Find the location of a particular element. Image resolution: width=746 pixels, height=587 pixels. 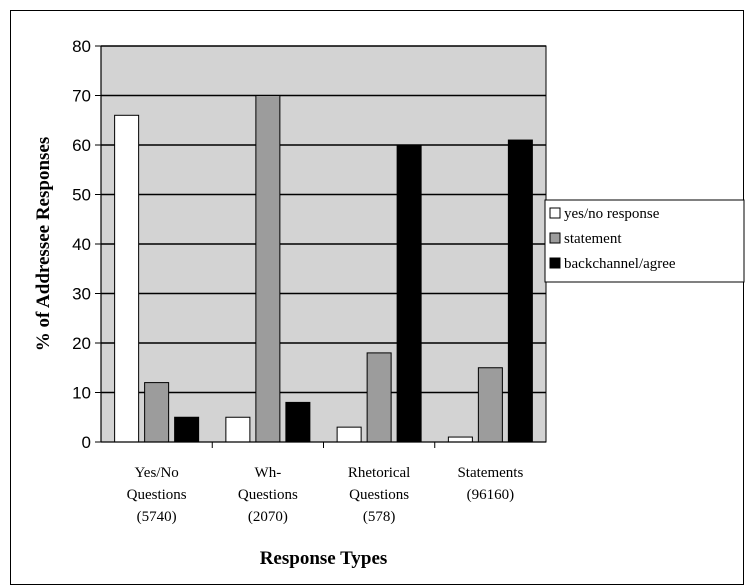

y-tick-label: 50 is located at coordinates (81, 195).